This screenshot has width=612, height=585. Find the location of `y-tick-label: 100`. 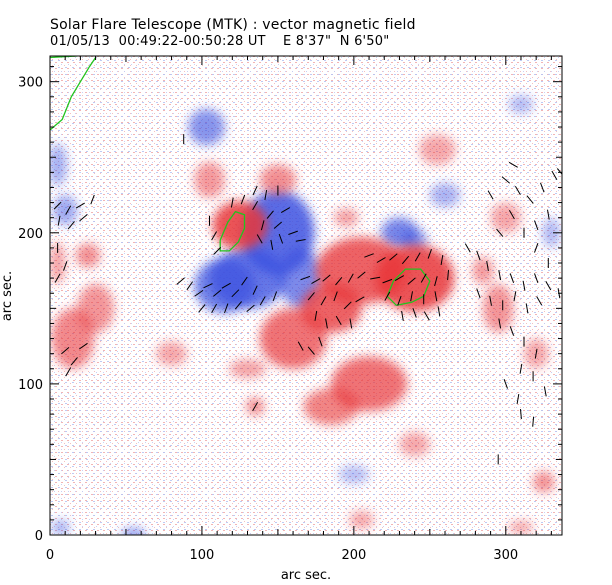

y-tick-label: 100 is located at coordinates (30, 385).